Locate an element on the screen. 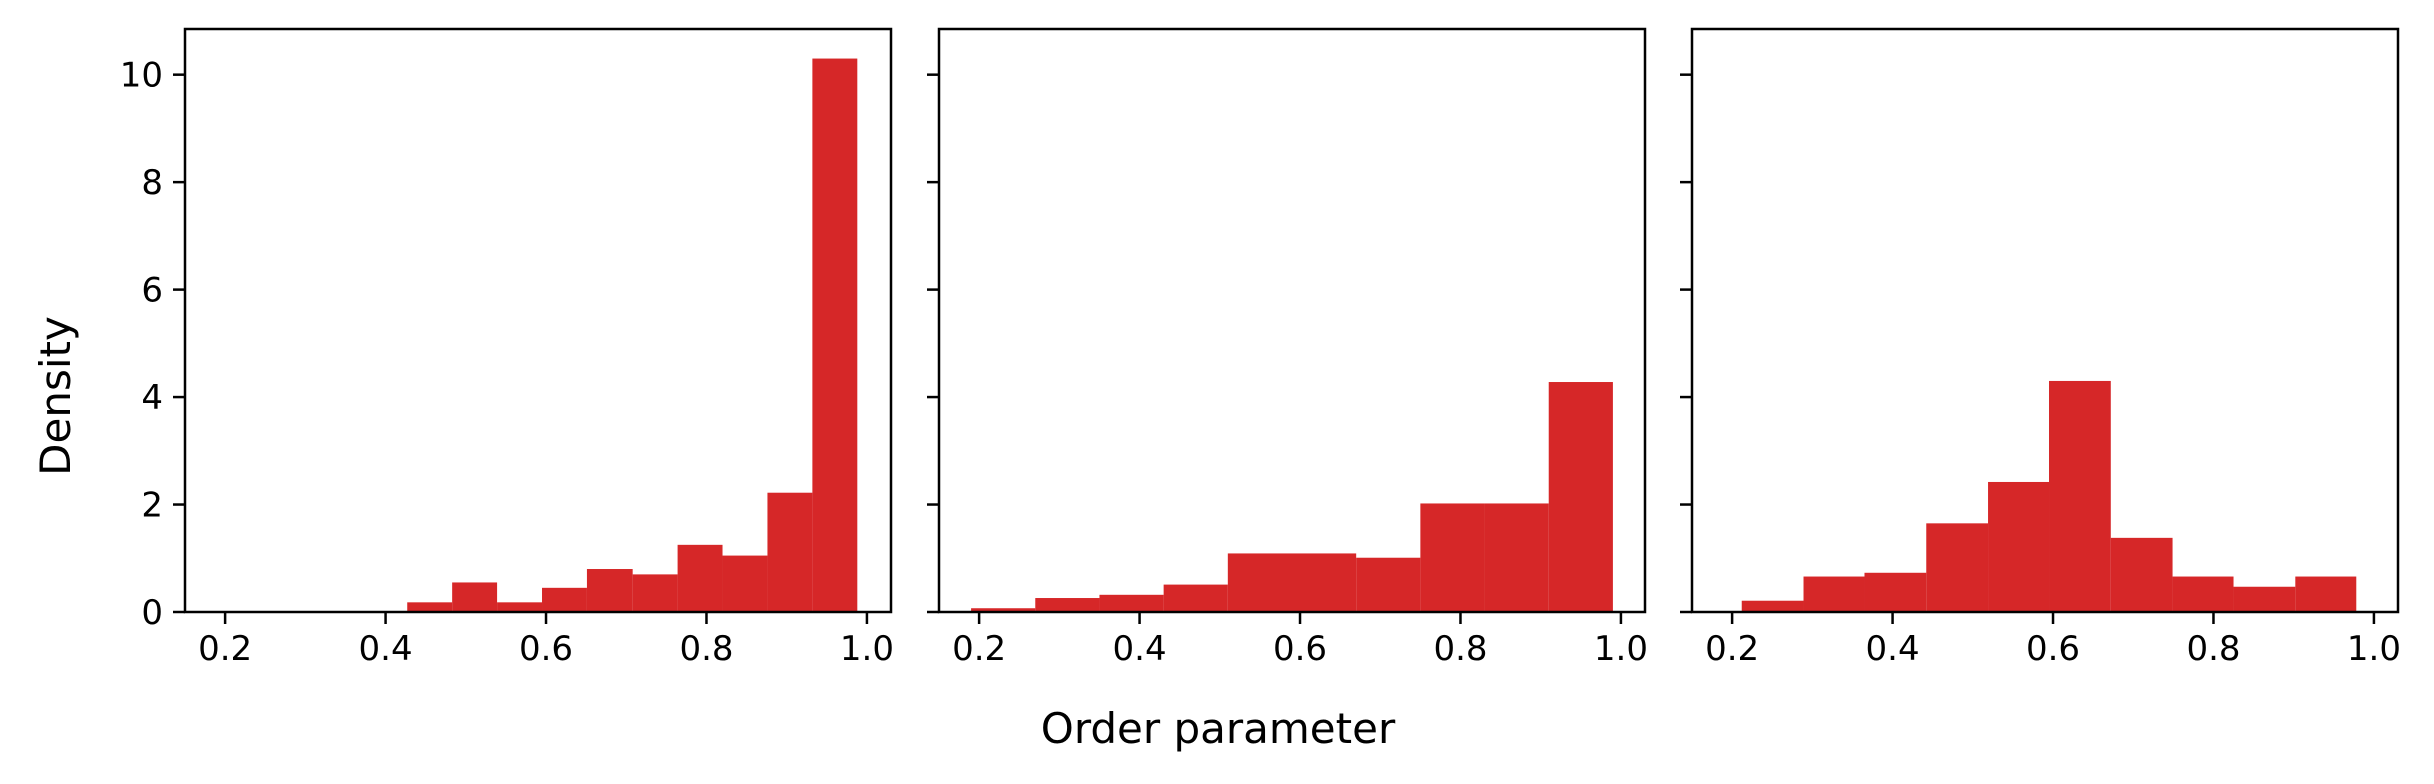 The height and width of the screenshot is (784, 2434). y-tick-label: 6 is located at coordinates (152, 291).